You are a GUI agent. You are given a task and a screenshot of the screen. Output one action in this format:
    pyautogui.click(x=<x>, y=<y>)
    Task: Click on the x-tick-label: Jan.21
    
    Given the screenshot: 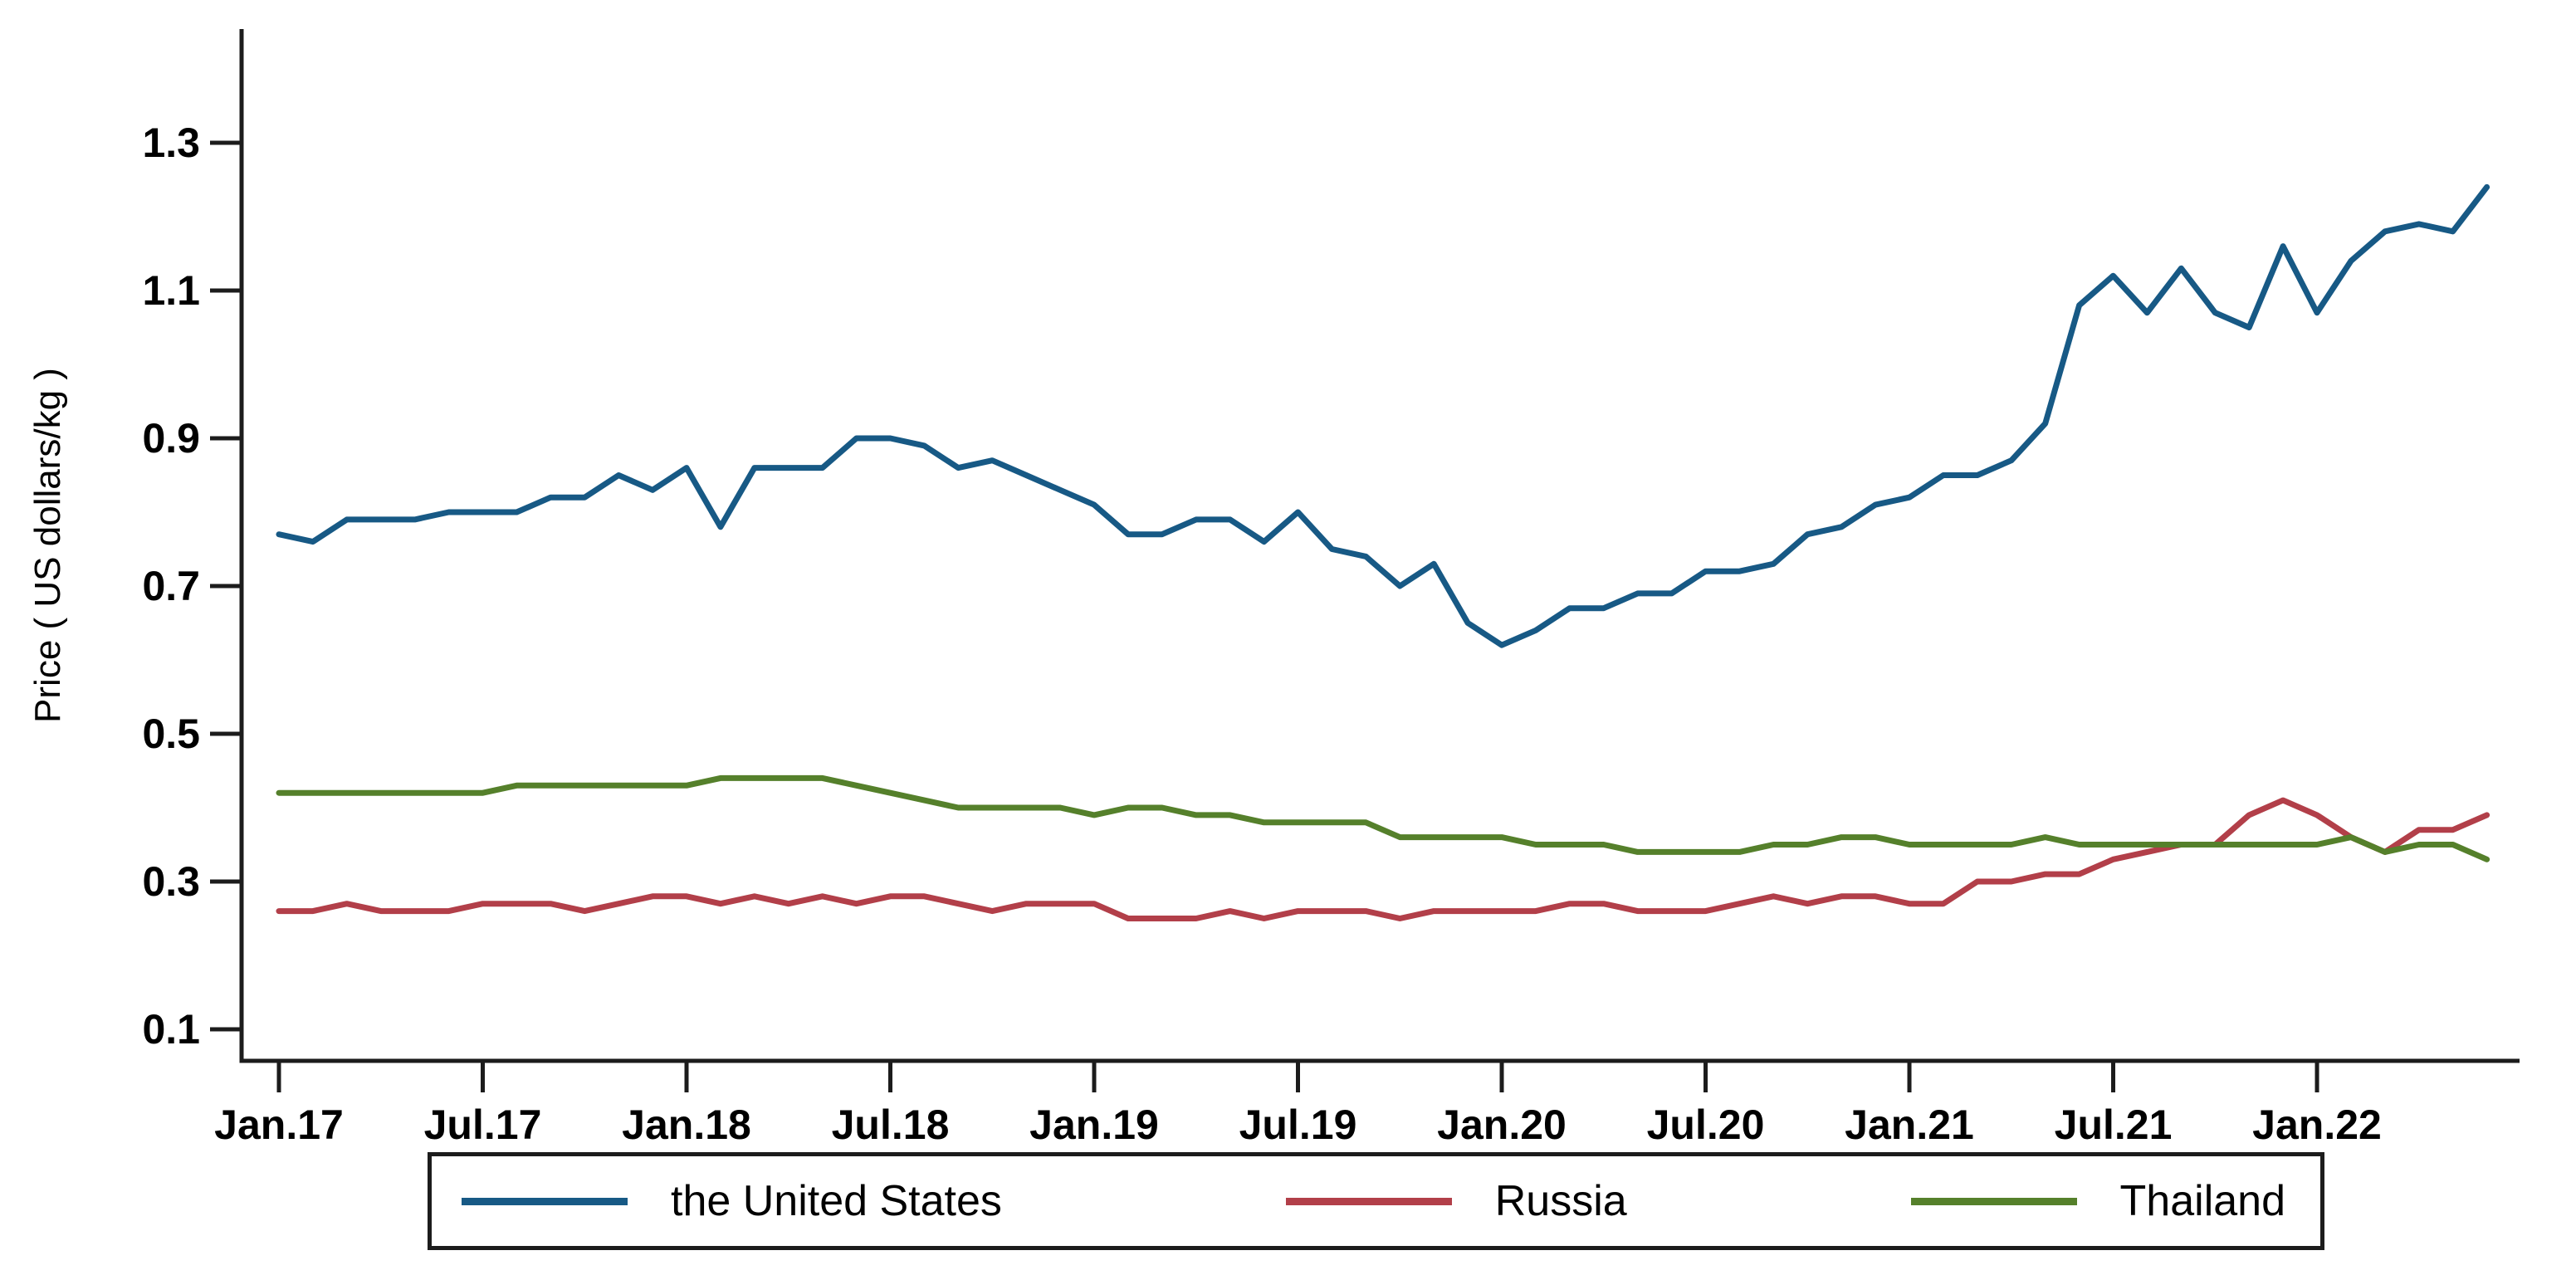 What is the action you would take?
    pyautogui.click(x=1909, y=1125)
    